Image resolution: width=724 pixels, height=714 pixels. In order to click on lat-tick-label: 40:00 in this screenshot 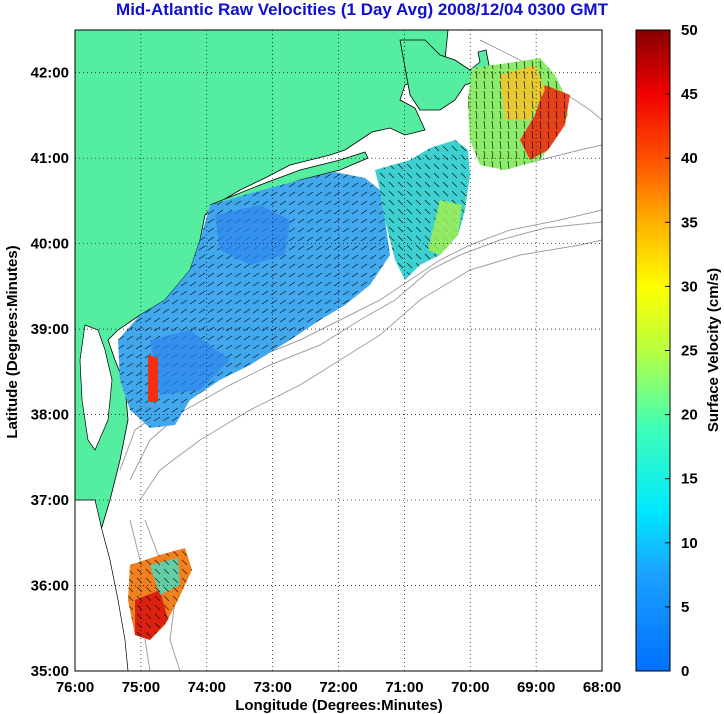, I will do `click(50, 244)`.